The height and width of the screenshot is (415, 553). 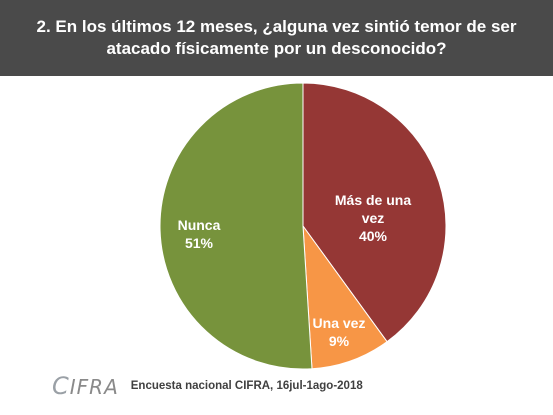 I want to click on logo-text: IFRA, so click(x=94, y=387).